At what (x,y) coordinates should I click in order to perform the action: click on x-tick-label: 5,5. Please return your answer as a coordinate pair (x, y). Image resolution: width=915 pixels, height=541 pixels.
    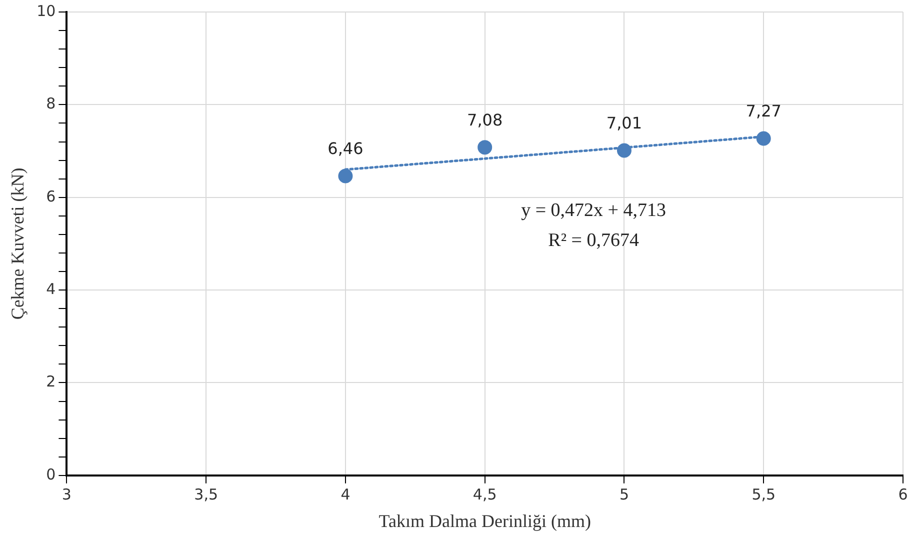
    Looking at the image, I should click on (764, 494).